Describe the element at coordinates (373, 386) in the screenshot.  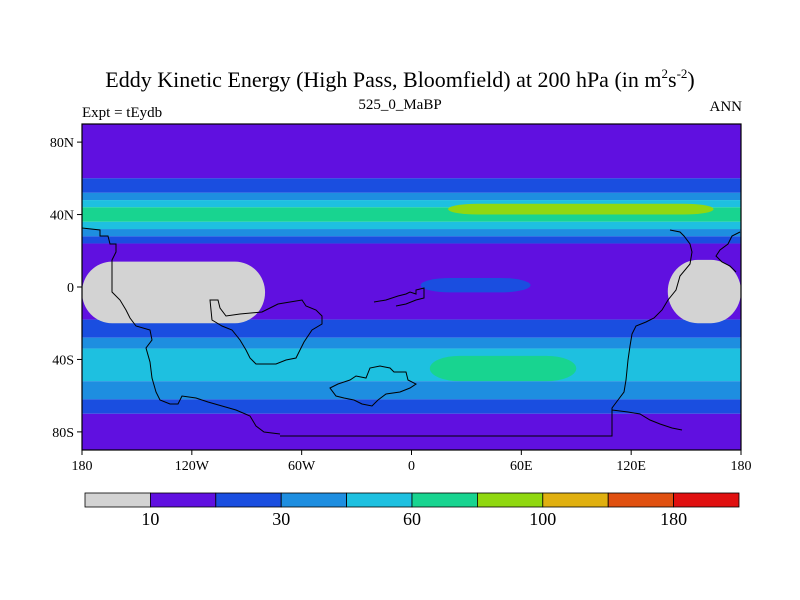
I see `coastline-antarctic-island` at that location.